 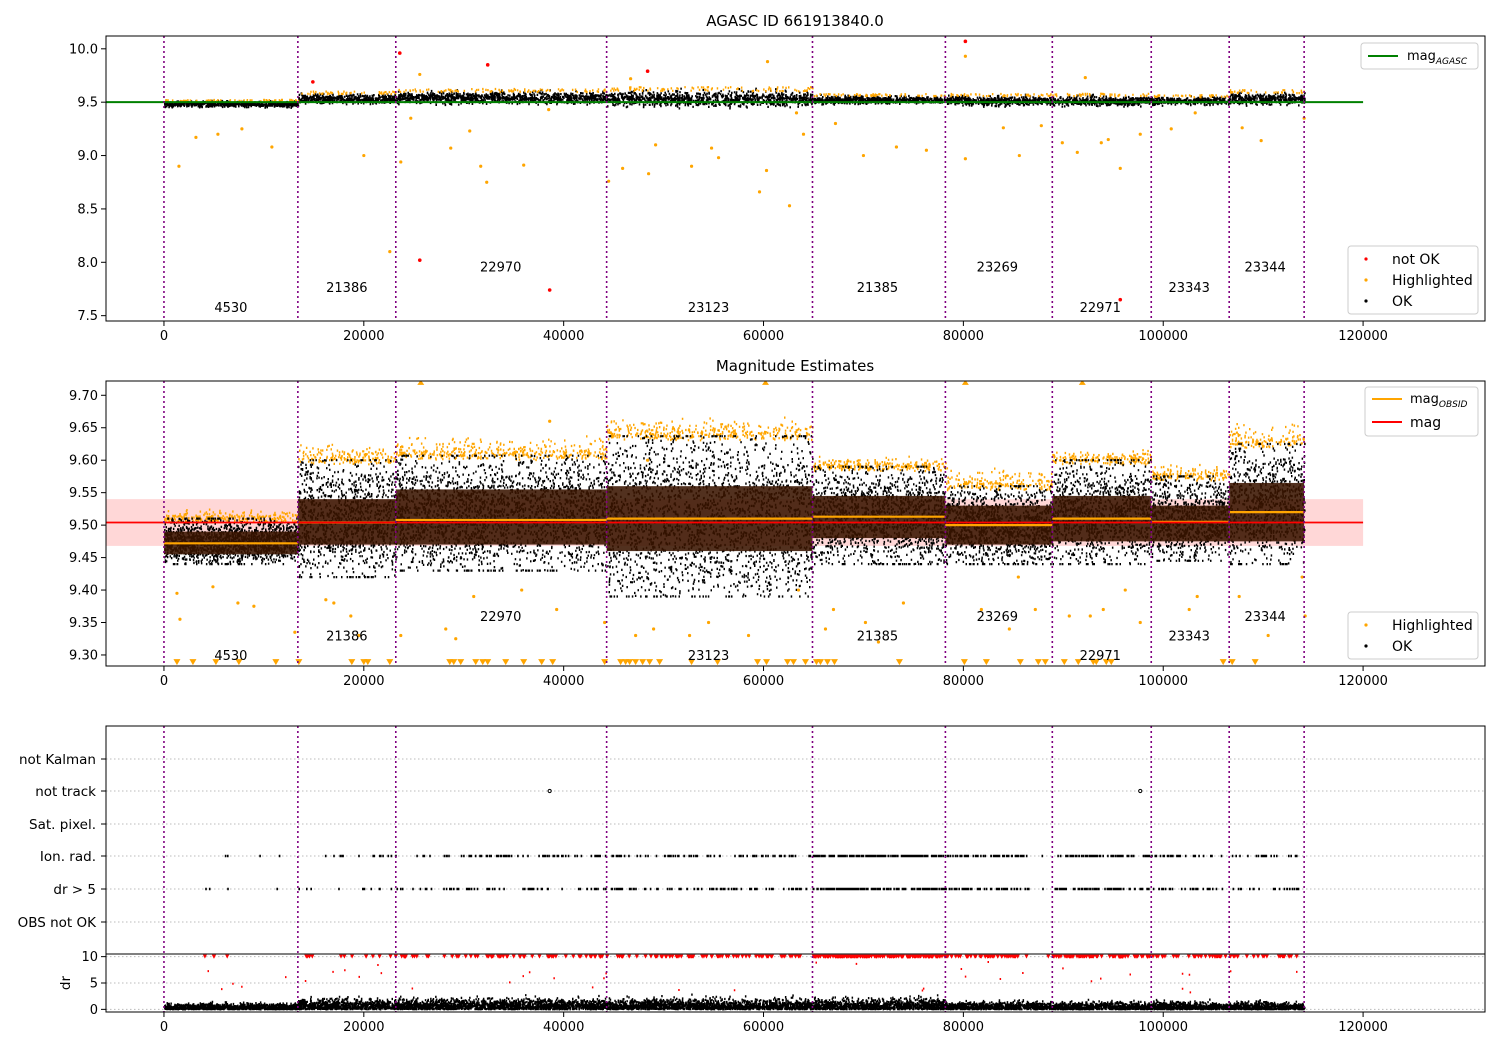 I want to click on dr-clipped-markers, so click(x=750, y=956).